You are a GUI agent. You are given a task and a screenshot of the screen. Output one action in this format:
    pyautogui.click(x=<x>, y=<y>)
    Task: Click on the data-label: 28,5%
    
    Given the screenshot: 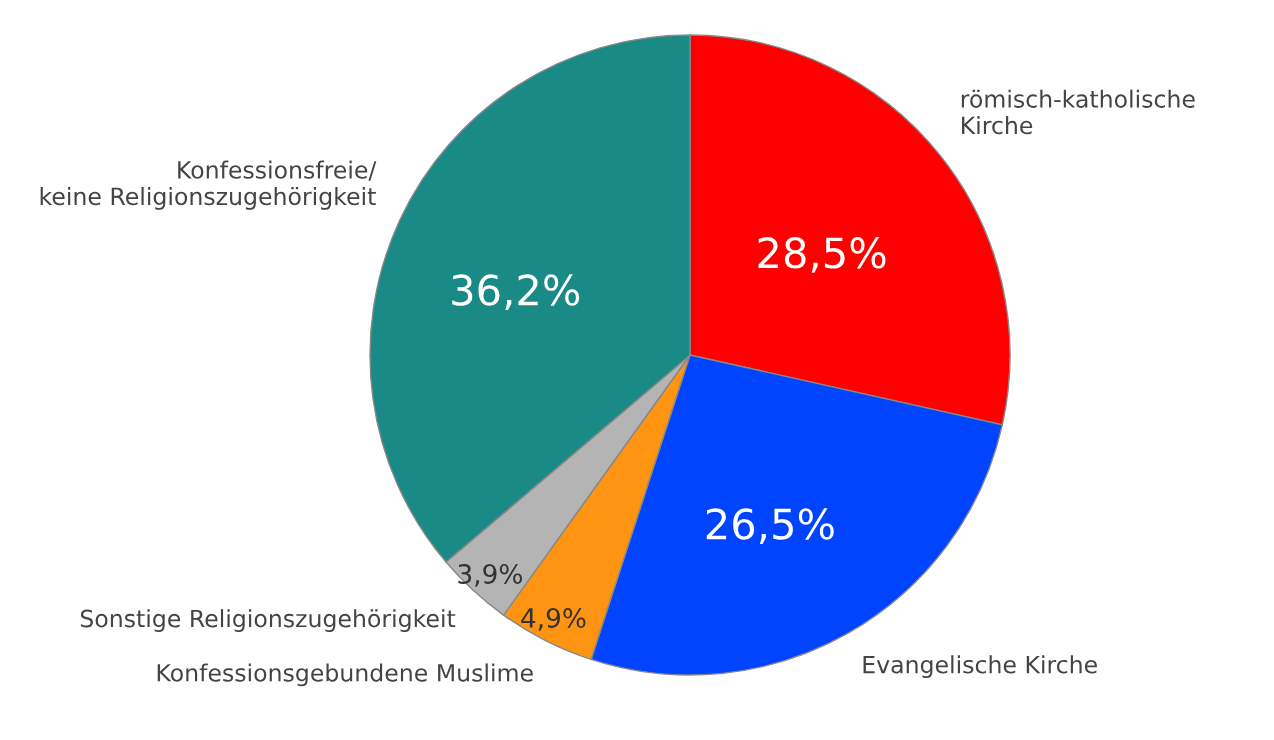 What is the action you would take?
    pyautogui.click(x=822, y=255)
    